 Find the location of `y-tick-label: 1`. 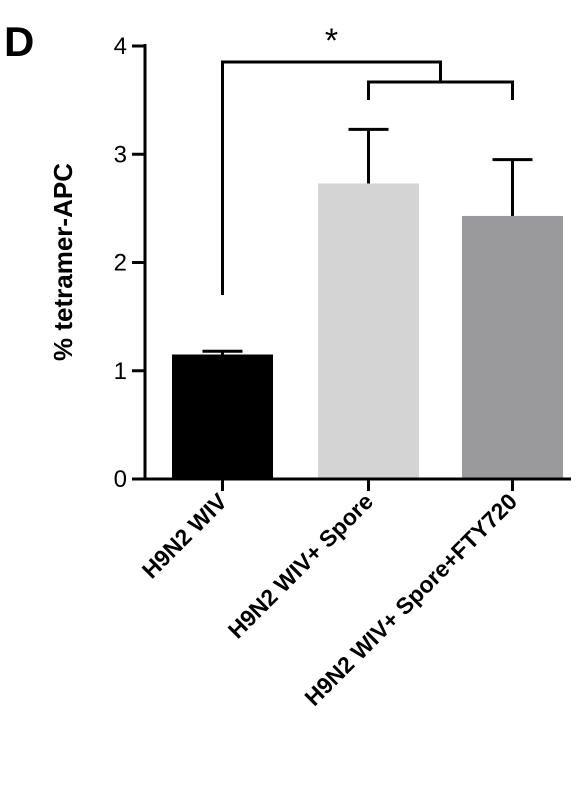

y-tick-label: 1 is located at coordinates (120, 371).